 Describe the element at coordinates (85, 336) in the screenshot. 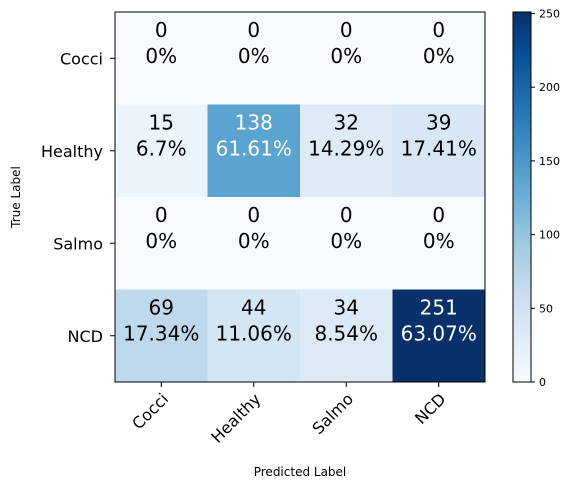

I see `y-tick-label: NCD` at that location.